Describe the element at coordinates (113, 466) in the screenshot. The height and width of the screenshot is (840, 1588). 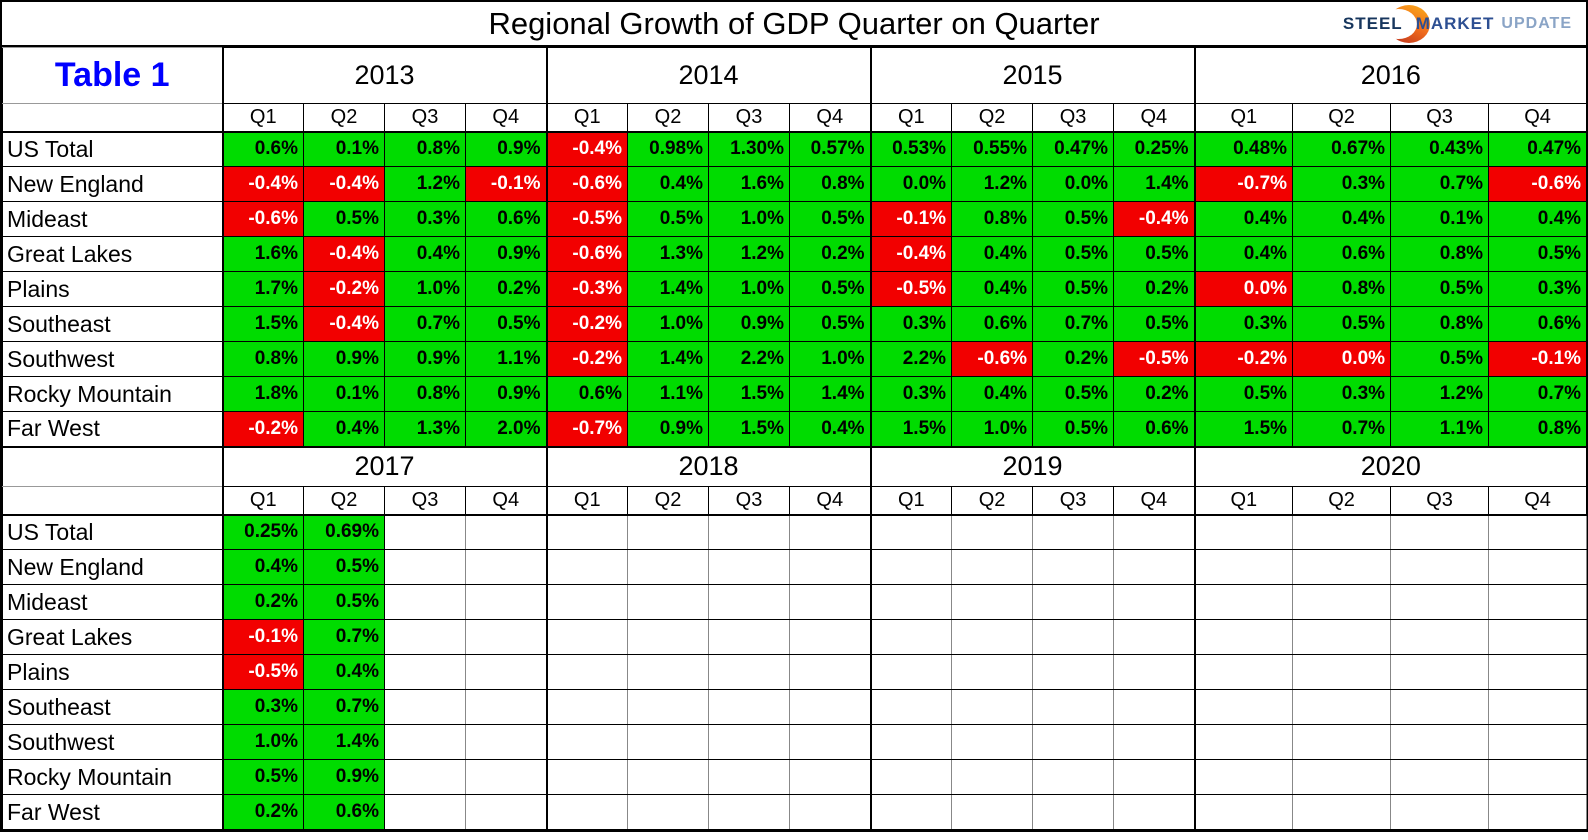
I see `label-spacer-cell` at that location.